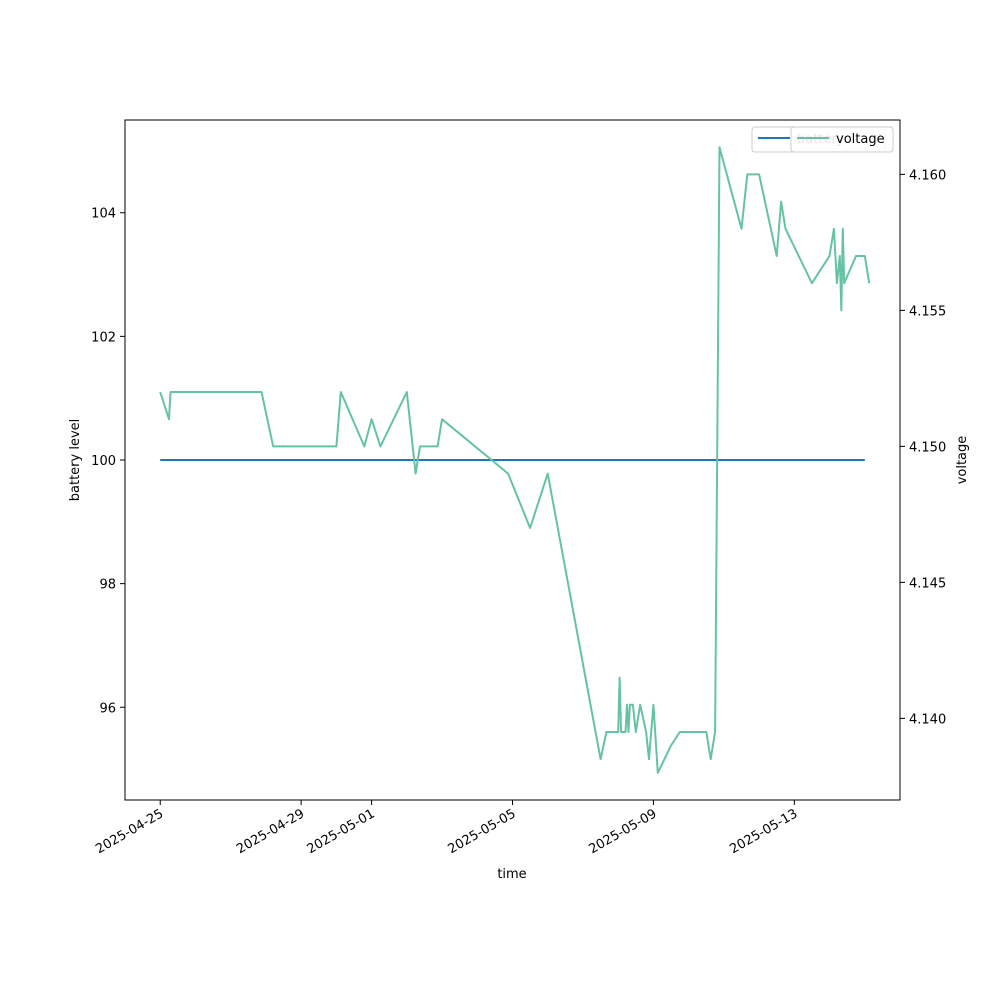  I want to click on left-tick-label: 100, so click(103, 461).